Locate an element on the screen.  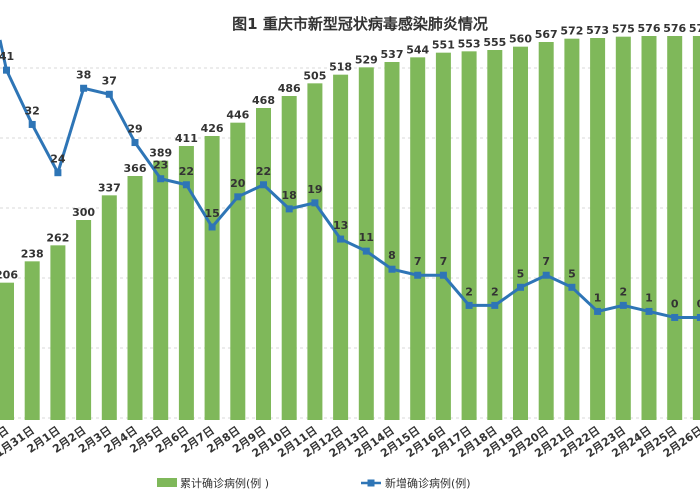
bar-data-label: 551 is located at coordinates (443, 45).